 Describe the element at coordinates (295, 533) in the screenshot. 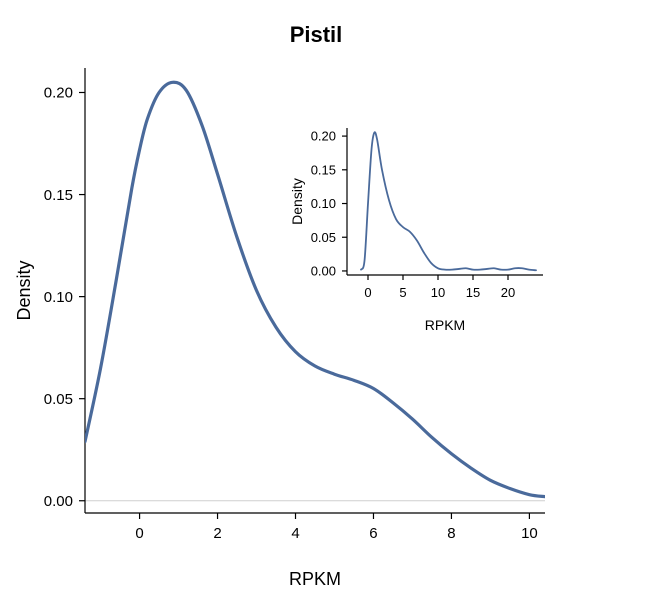

I see `main-x-tick-label: 4` at that location.